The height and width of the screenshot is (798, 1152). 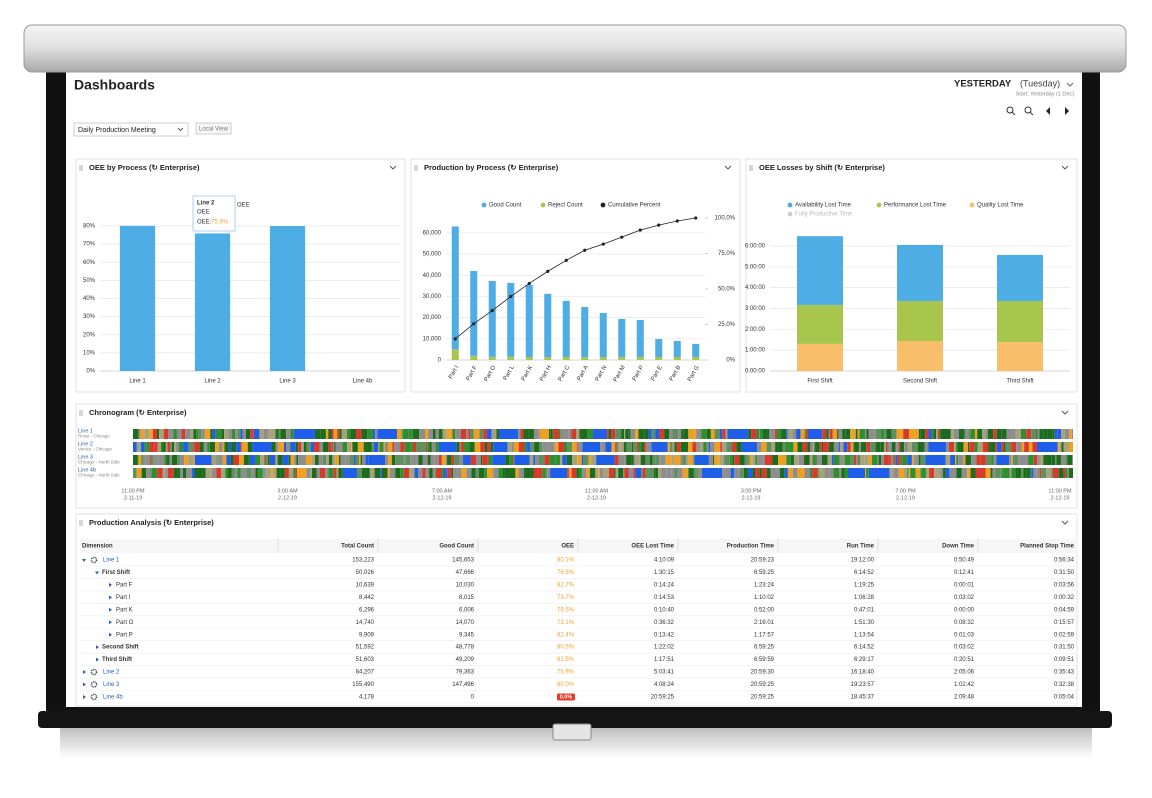 I want to click on column-header: Total Count, so click(x=357, y=547).